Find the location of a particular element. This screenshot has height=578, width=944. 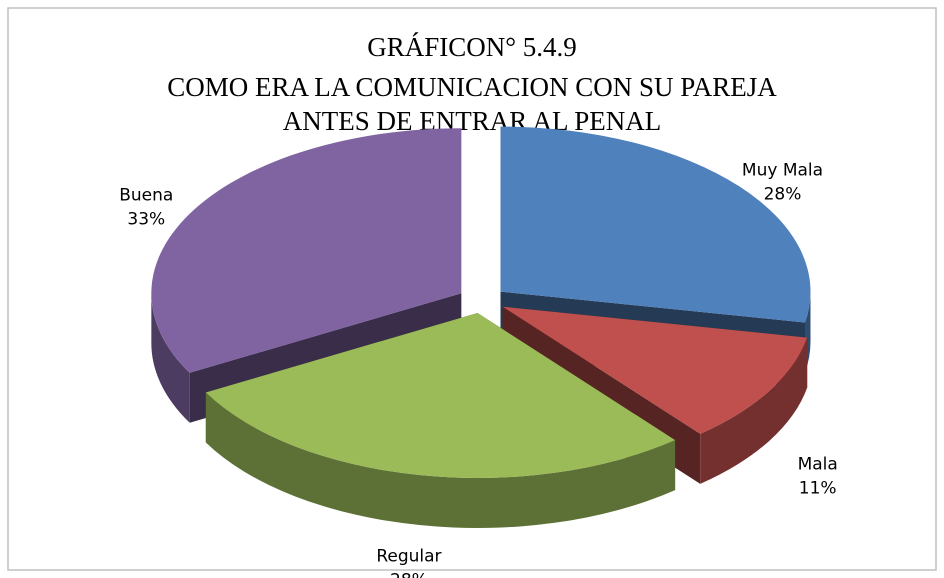

data-label-value: 11% is located at coordinates (818, 488).